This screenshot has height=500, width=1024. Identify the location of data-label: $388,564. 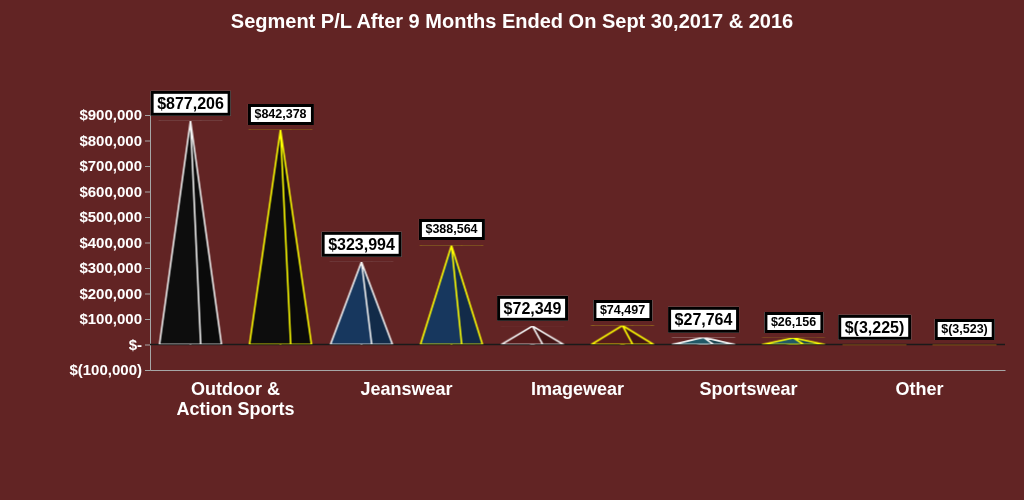
(451, 230).